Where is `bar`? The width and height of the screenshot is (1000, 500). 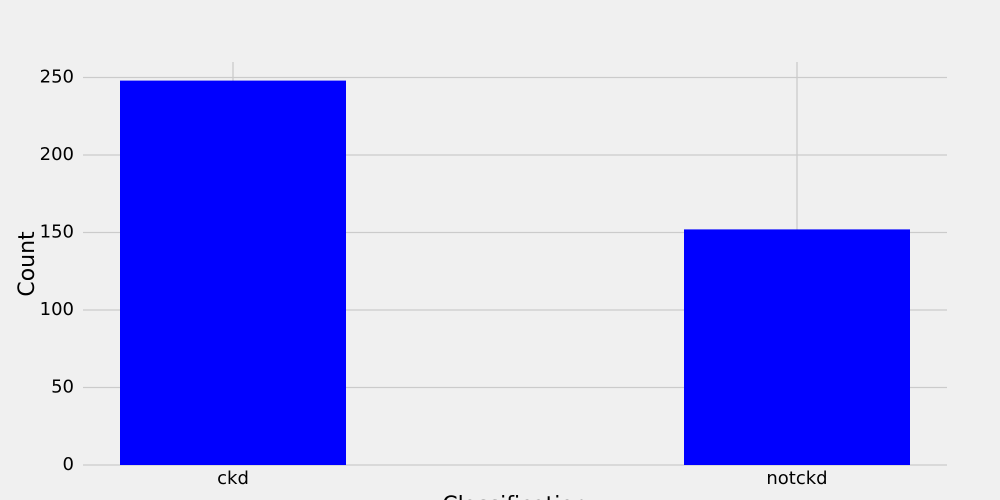 bar is located at coordinates (797, 347).